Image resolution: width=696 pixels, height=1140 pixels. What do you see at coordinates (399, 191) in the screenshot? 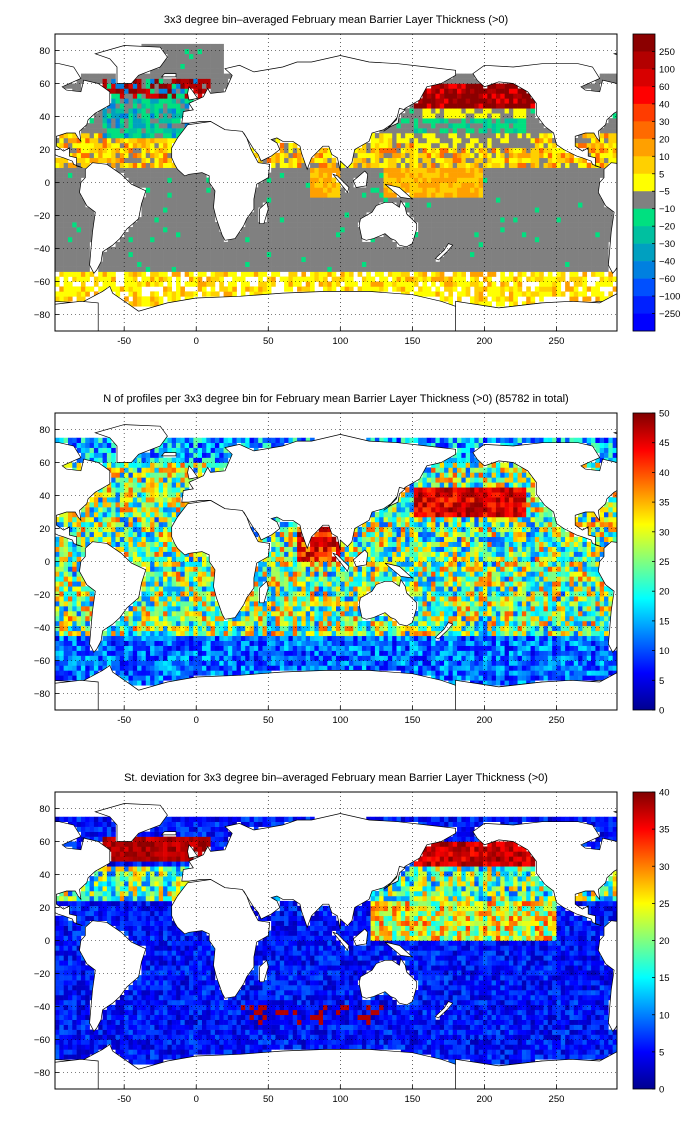
I see `coastline` at bounding box center [399, 191].